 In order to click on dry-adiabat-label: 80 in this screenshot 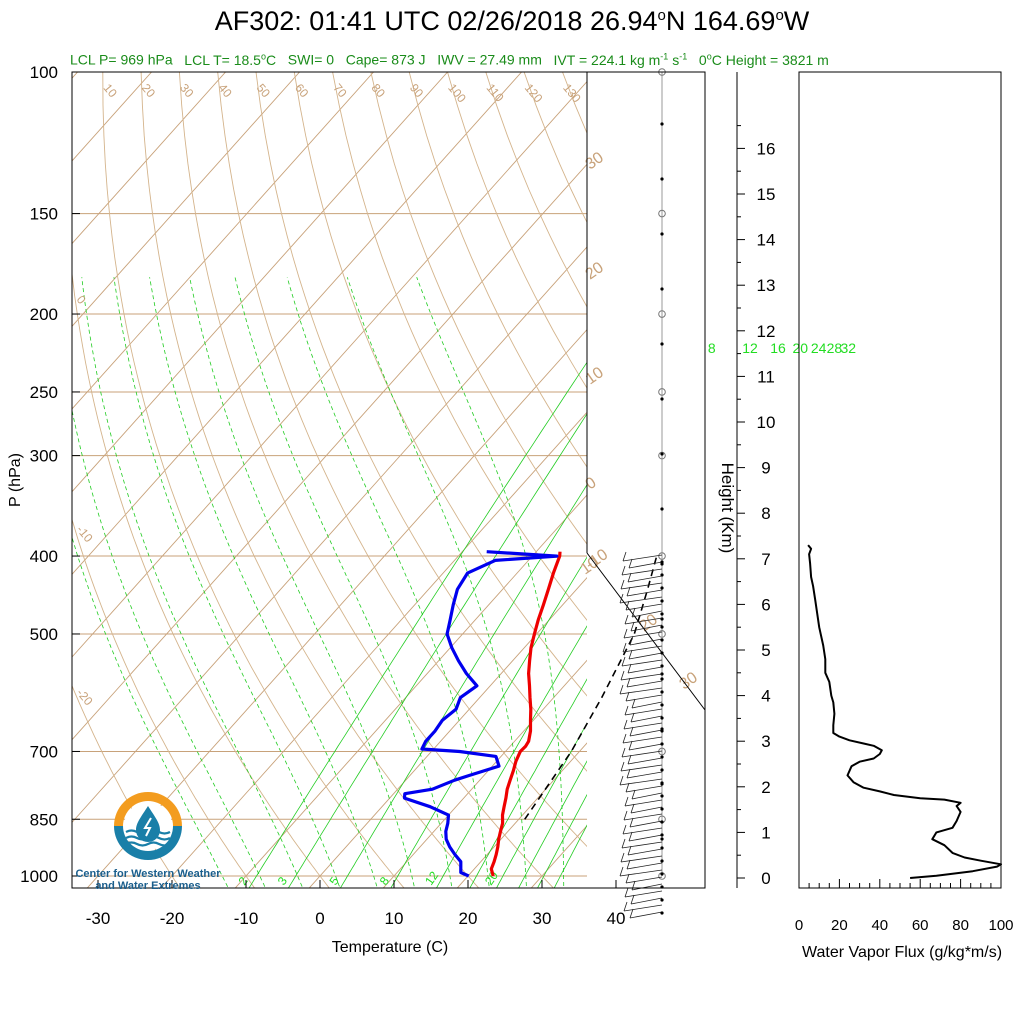, I will do `click(379, 90)`.